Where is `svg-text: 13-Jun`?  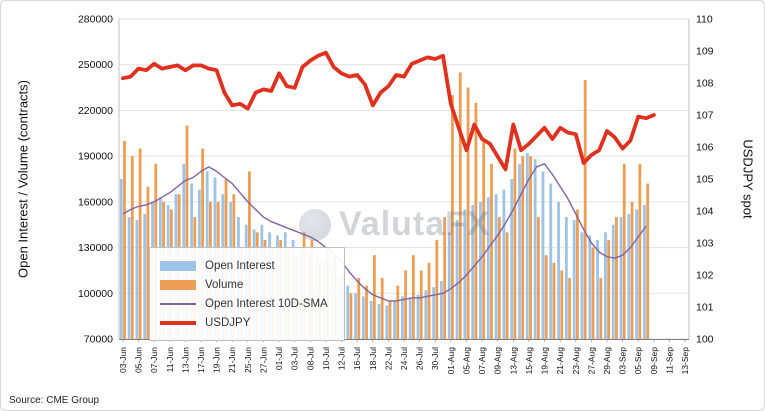
svg-text: 13-Jun is located at coordinates (185, 360).